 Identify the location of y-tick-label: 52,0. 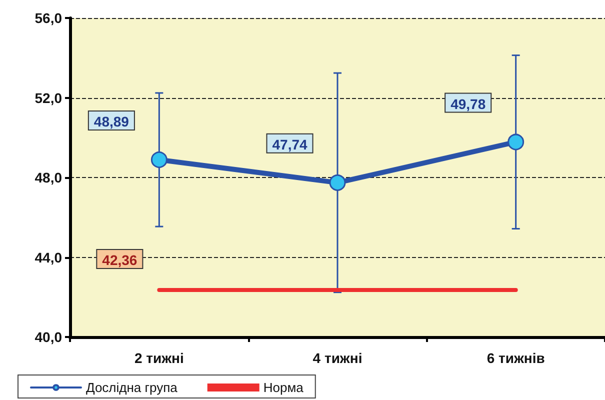
(48, 98).